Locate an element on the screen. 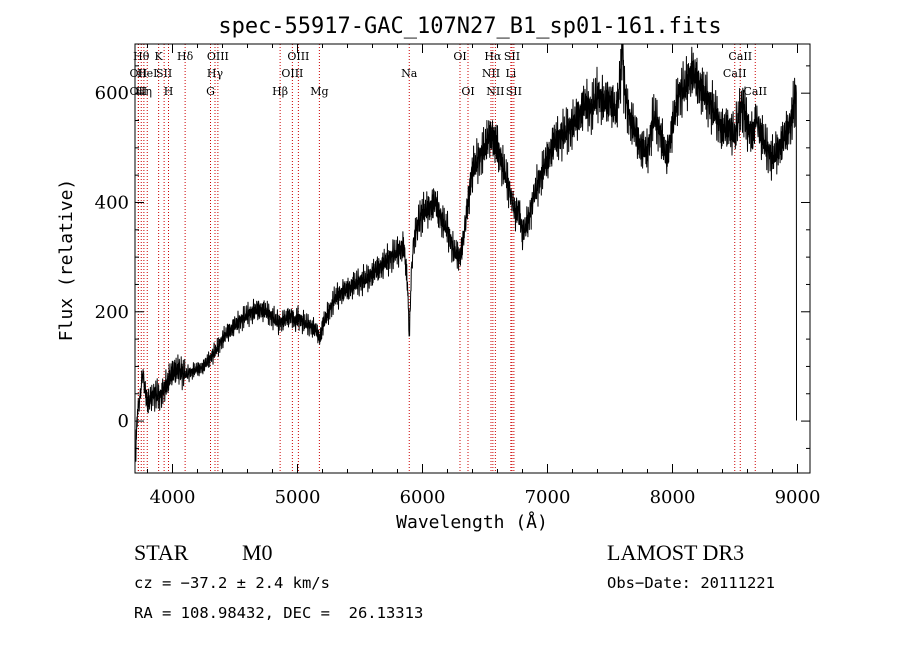 The image size is (900, 649). y-tick-label: 400 is located at coordinates (112, 202).